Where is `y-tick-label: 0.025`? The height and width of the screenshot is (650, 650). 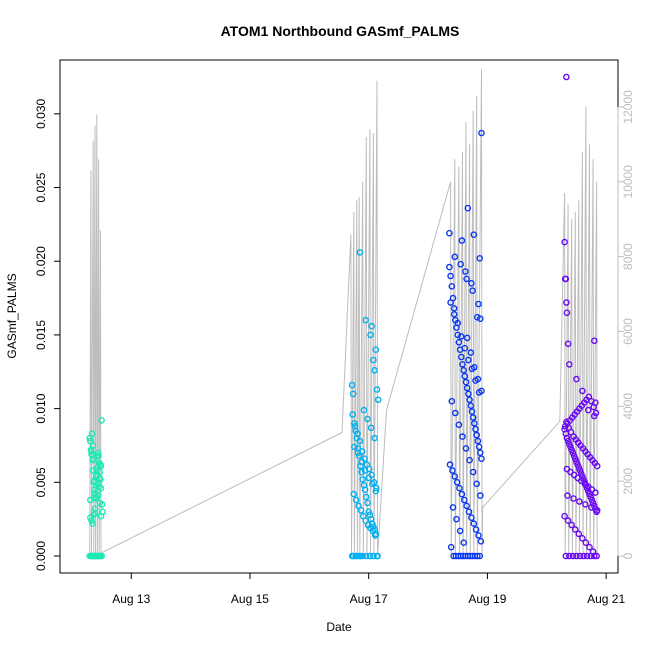 y-tick-label: 0.025 is located at coordinates (41, 187).